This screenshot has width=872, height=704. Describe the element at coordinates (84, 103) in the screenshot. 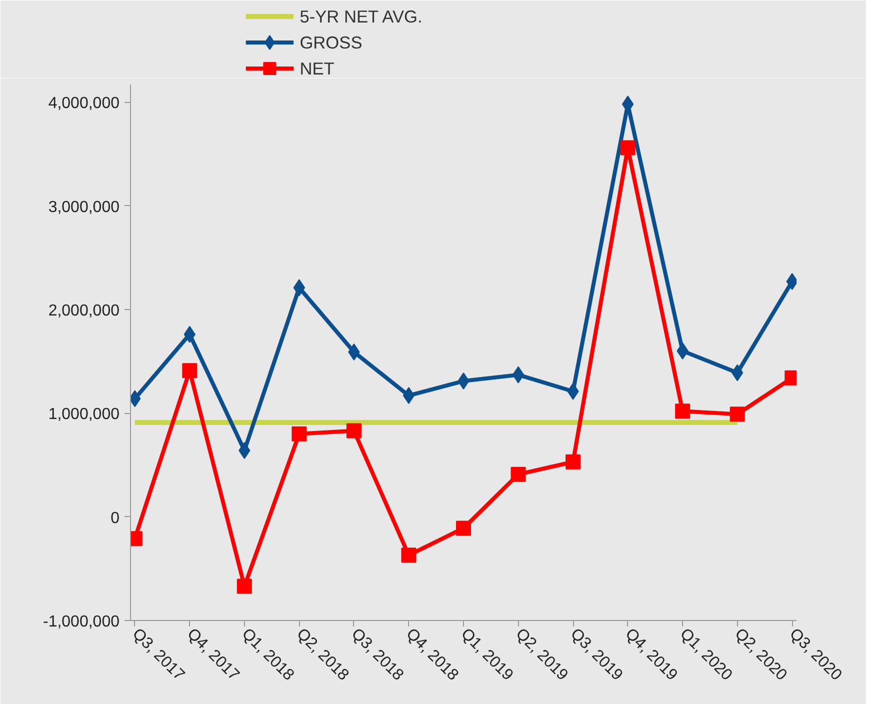

I see `y-tick-label: 4,000,000` at that location.